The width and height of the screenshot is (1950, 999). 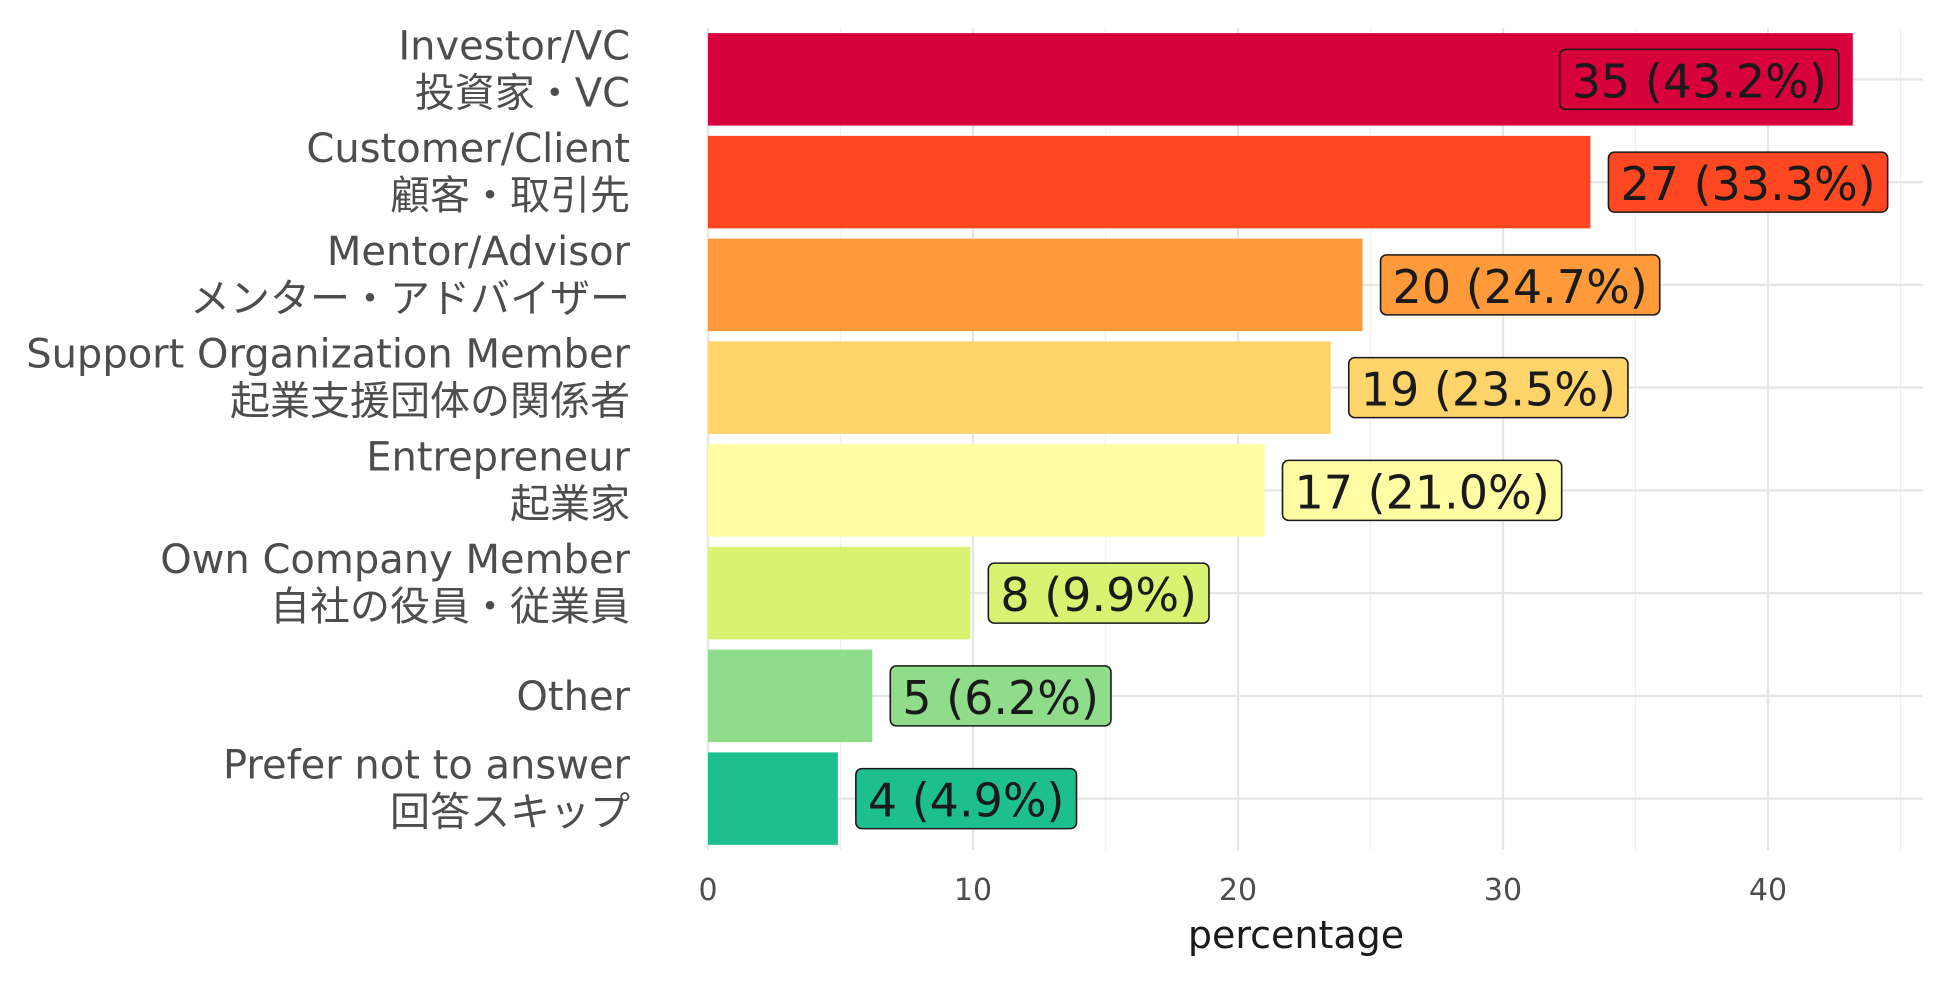 What do you see at coordinates (973, 890) in the screenshot?
I see `x-tick-label: 10` at bounding box center [973, 890].